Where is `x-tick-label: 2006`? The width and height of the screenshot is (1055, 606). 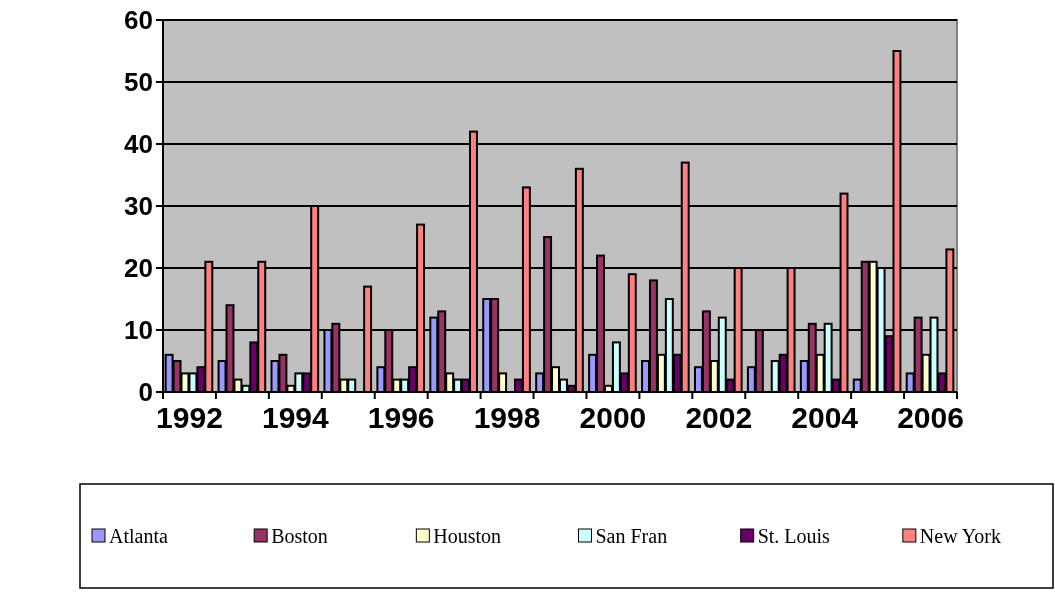 x-tick-label: 2006 is located at coordinates (930, 417).